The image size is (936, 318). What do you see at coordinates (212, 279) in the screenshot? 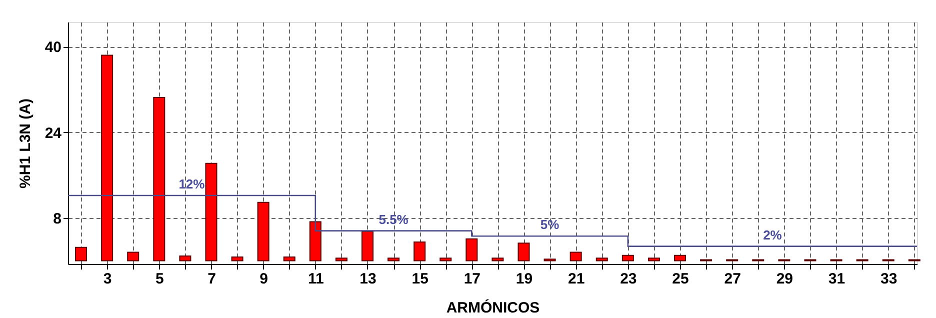
I see `x-tick-label: 7` at bounding box center [212, 279].